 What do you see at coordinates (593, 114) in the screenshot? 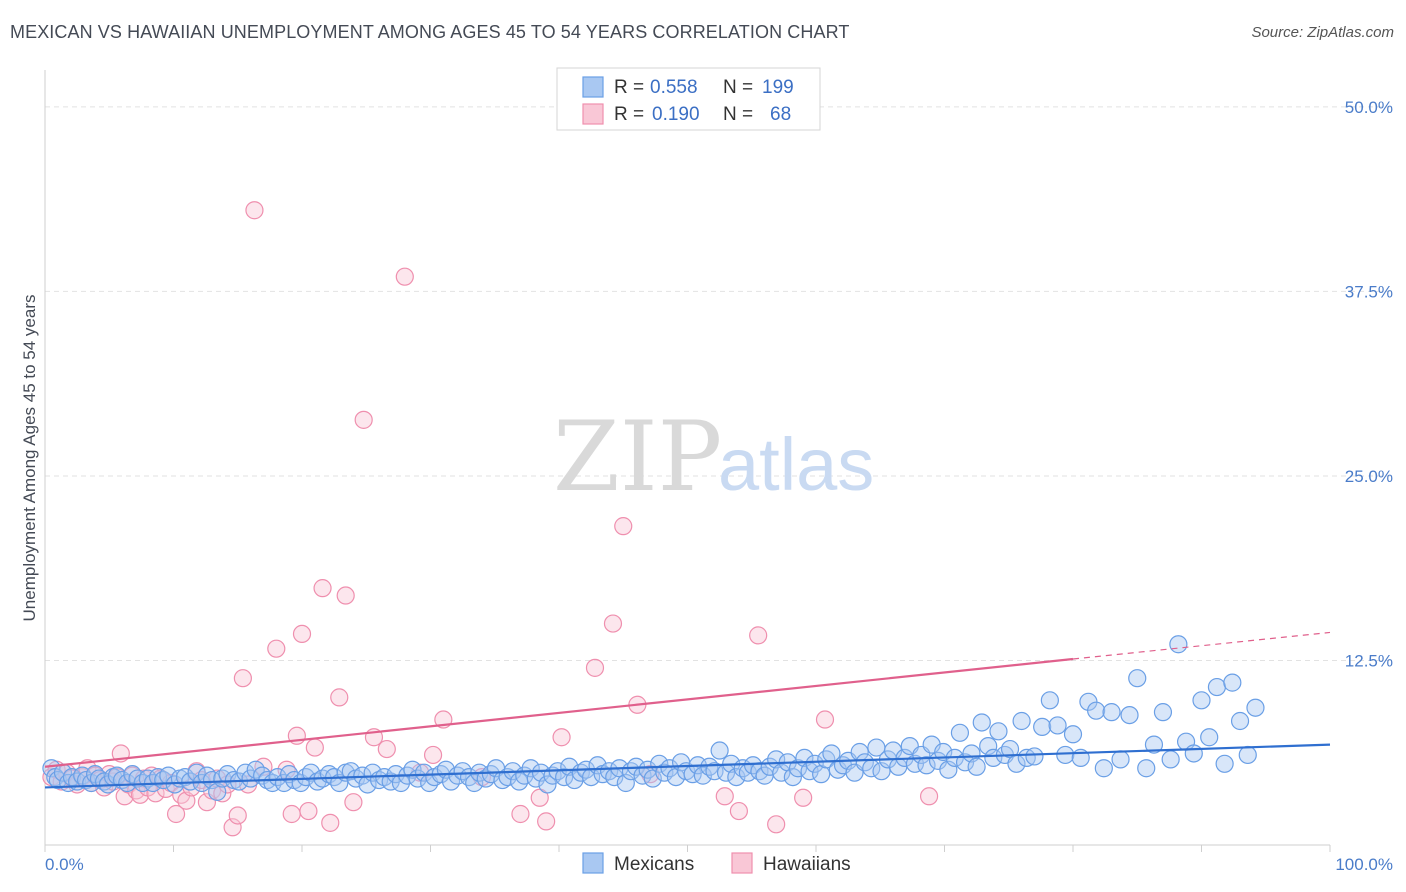
I see `legend-swatch-hawaiians` at bounding box center [593, 114].